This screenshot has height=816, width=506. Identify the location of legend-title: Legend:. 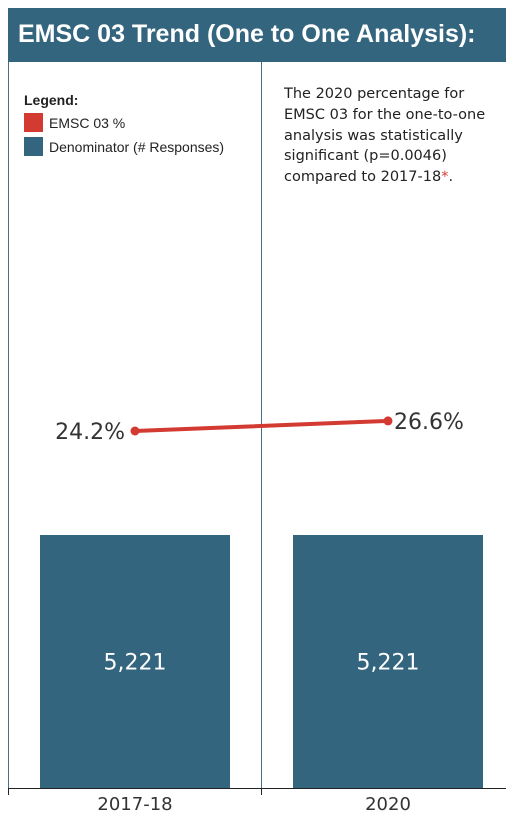
(51, 100).